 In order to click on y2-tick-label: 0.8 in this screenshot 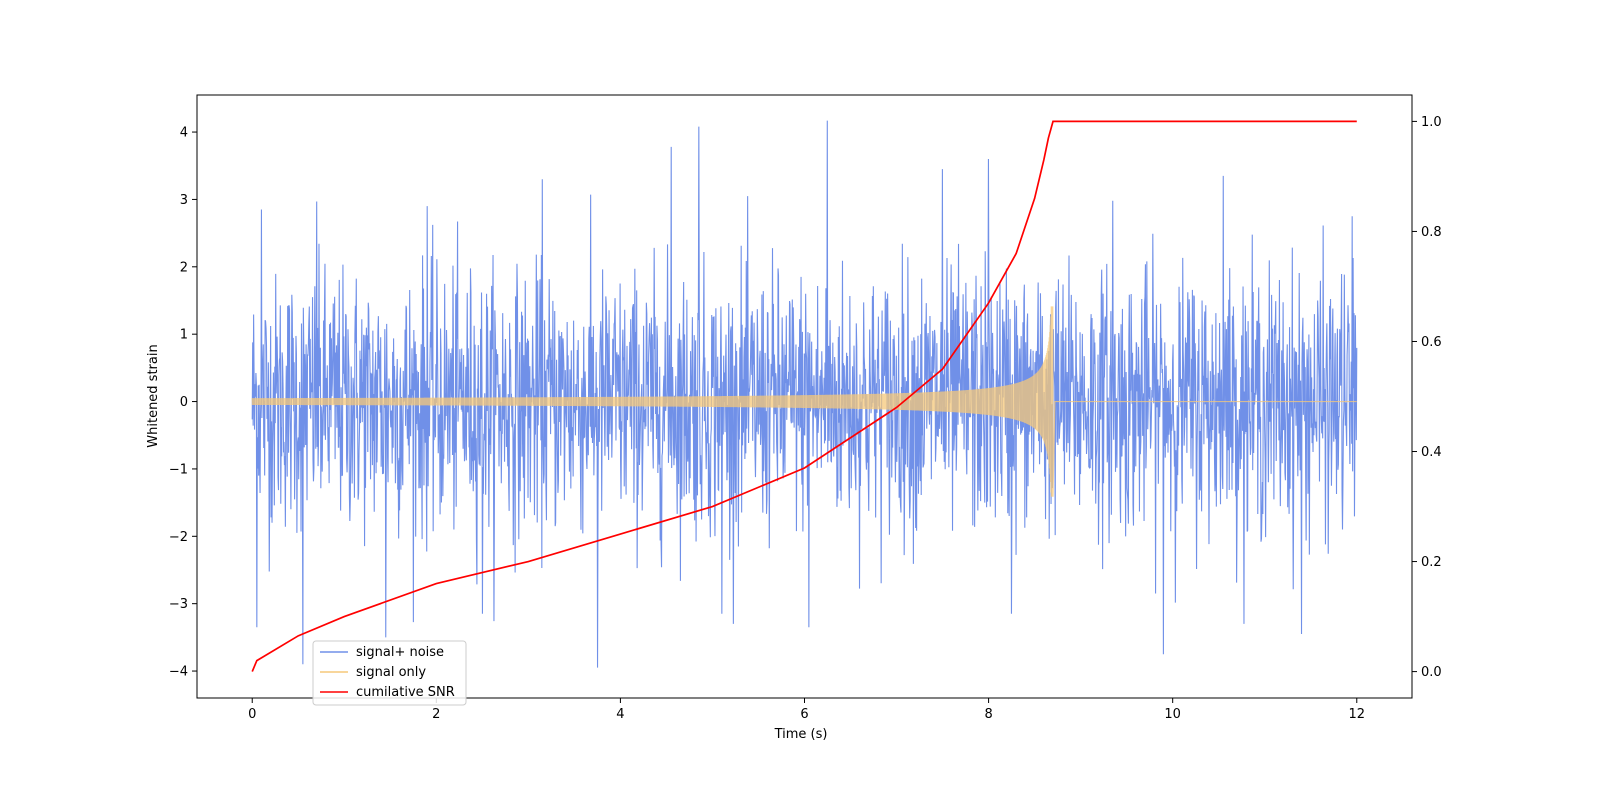, I will do `click(1431, 232)`.